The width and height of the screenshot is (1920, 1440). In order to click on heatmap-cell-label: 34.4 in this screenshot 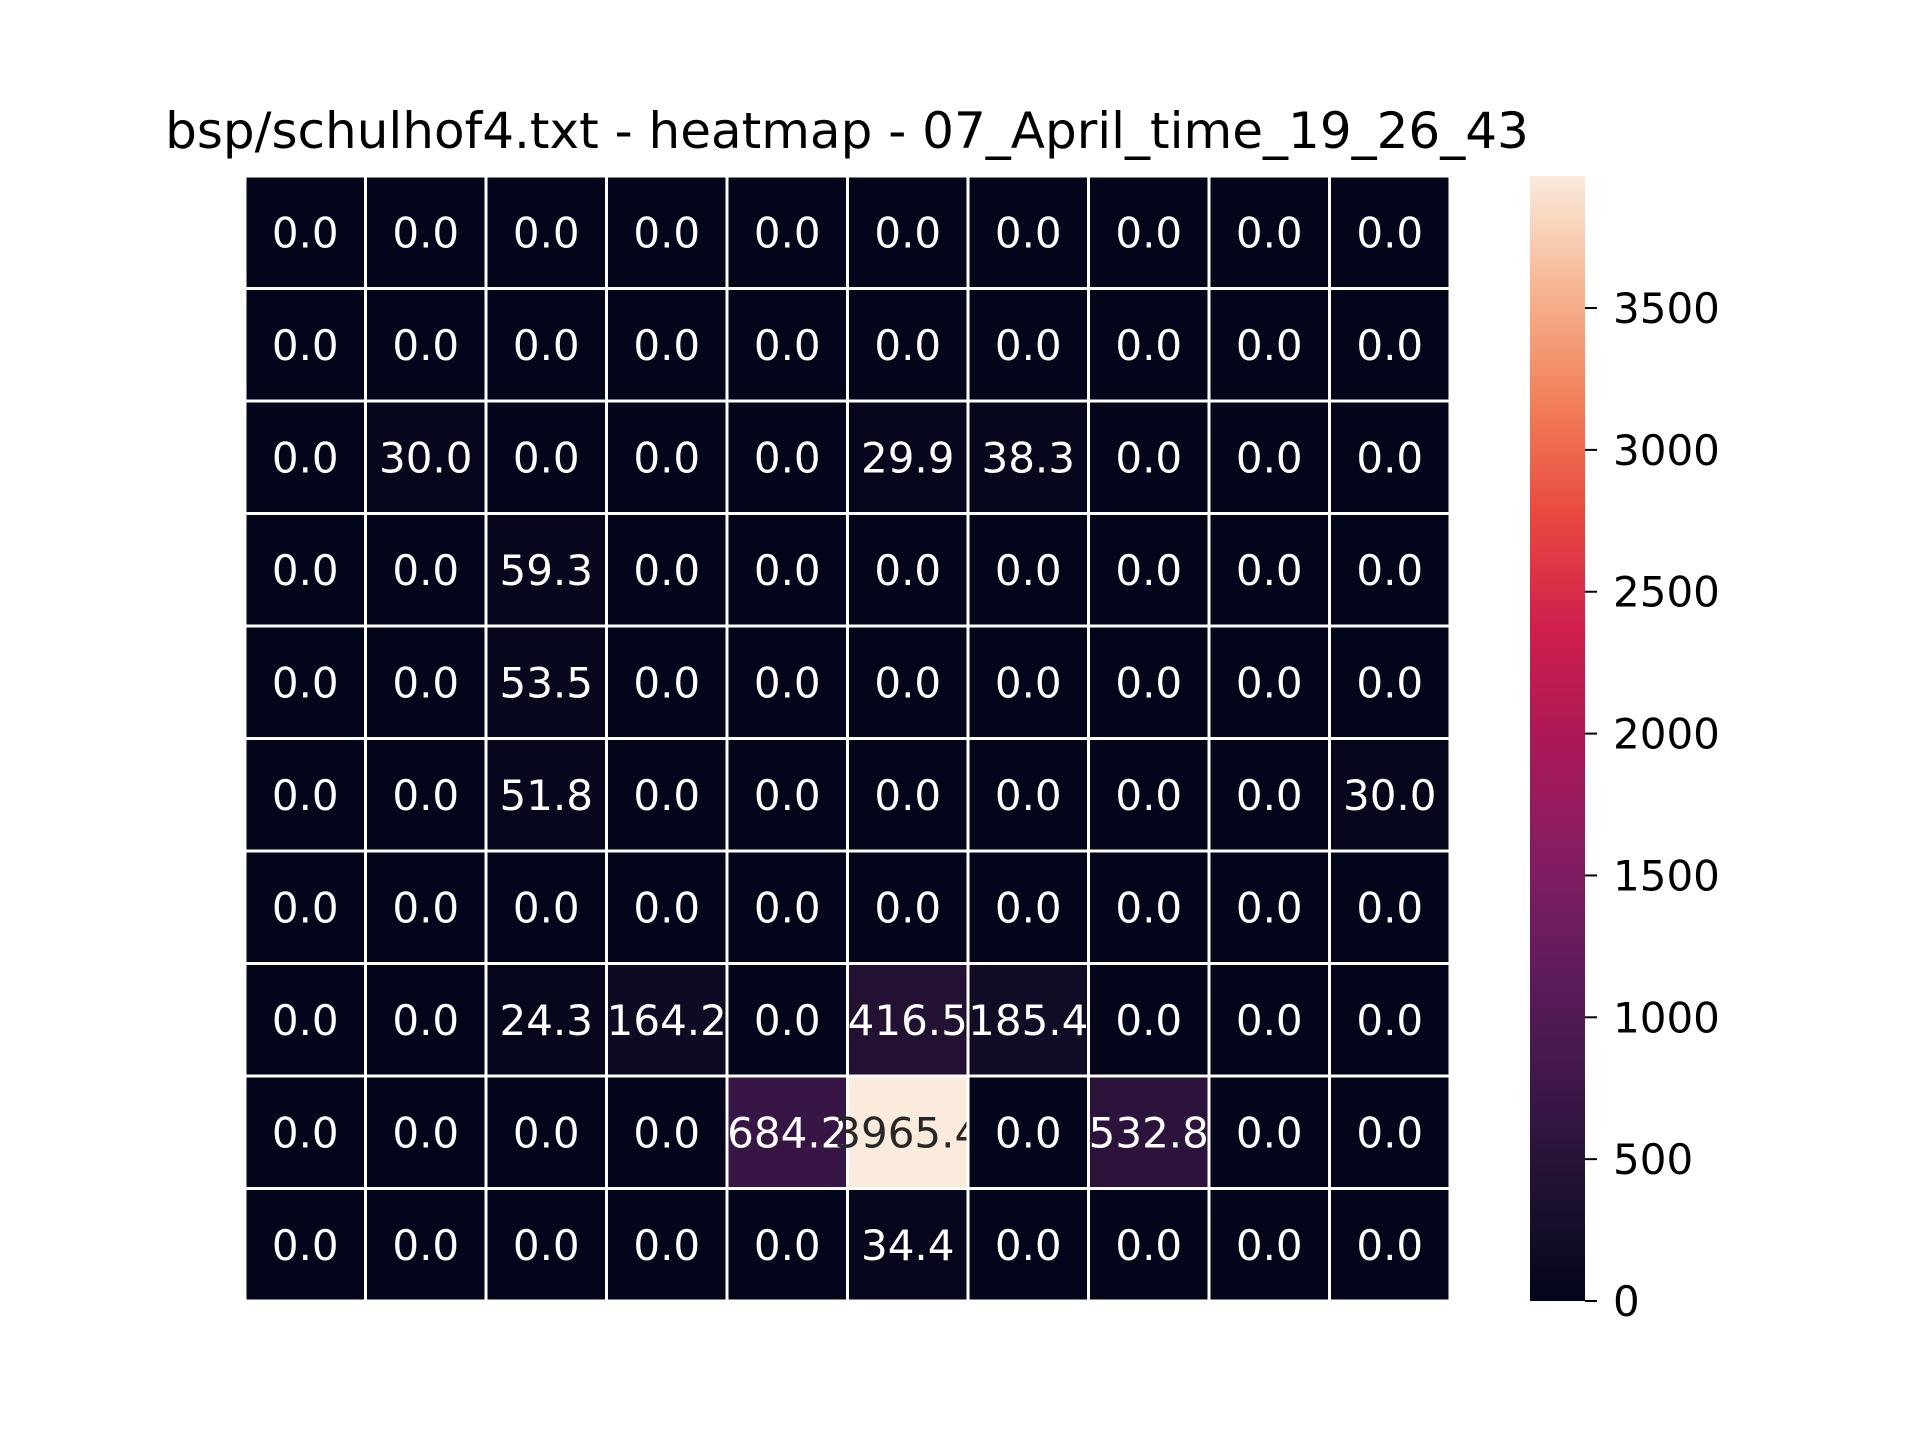, I will do `click(908, 1245)`.